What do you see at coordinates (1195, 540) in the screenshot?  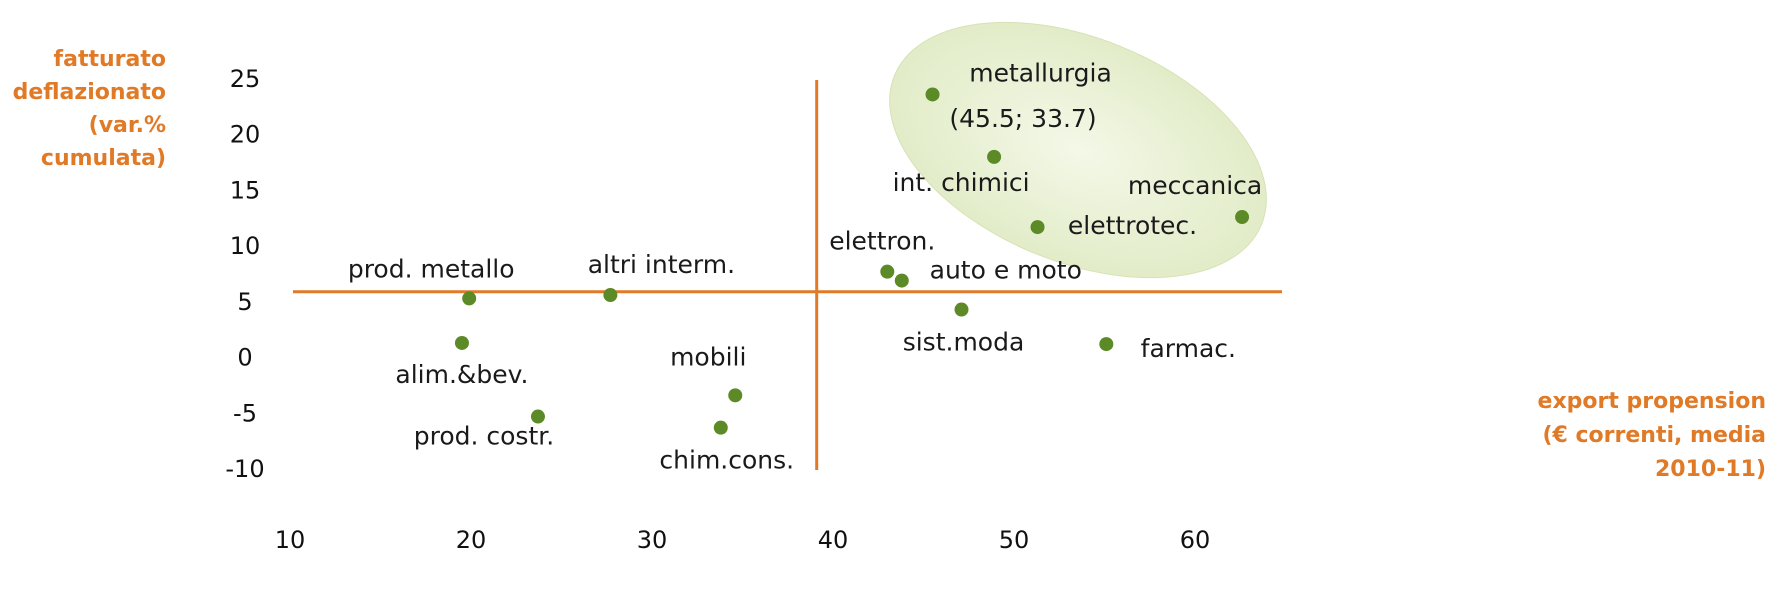 I see `x-tick-label: 60` at bounding box center [1195, 540].